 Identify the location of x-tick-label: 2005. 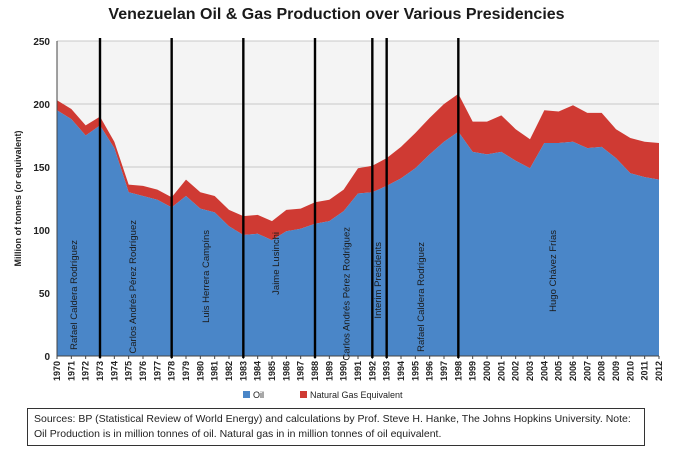
(559, 371).